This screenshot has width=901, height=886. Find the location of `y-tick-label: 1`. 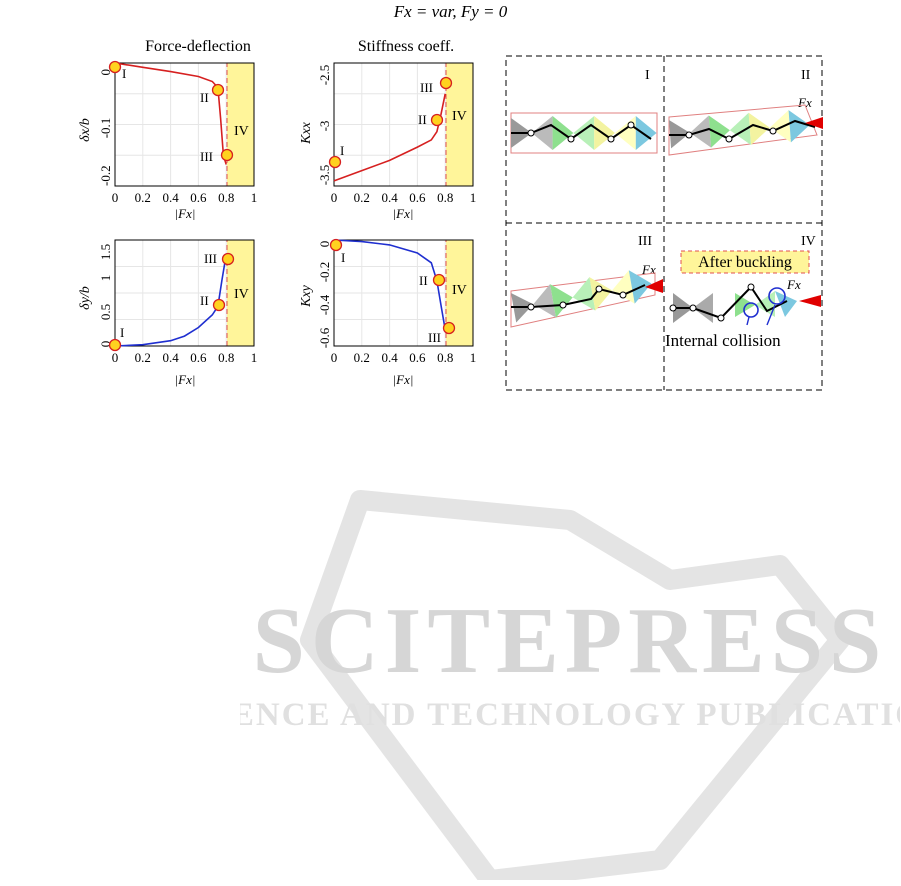

y-tick-label: 1 is located at coordinates (105, 278).